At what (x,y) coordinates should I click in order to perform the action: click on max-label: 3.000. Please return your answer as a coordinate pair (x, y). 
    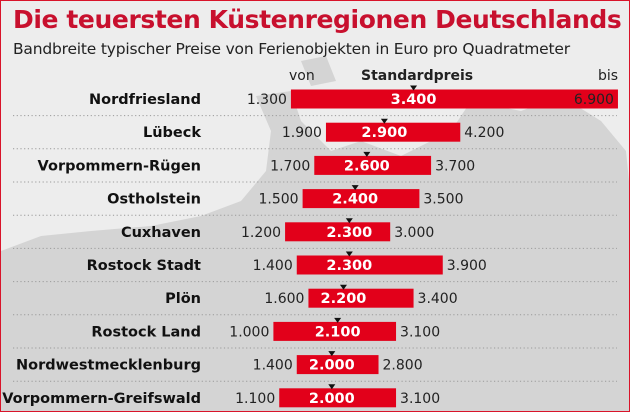
    Looking at the image, I should click on (414, 233).